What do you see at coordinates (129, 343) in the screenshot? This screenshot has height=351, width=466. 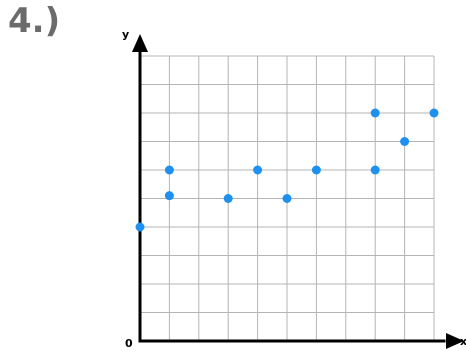 I see `origin-label: 0` at bounding box center [129, 343].